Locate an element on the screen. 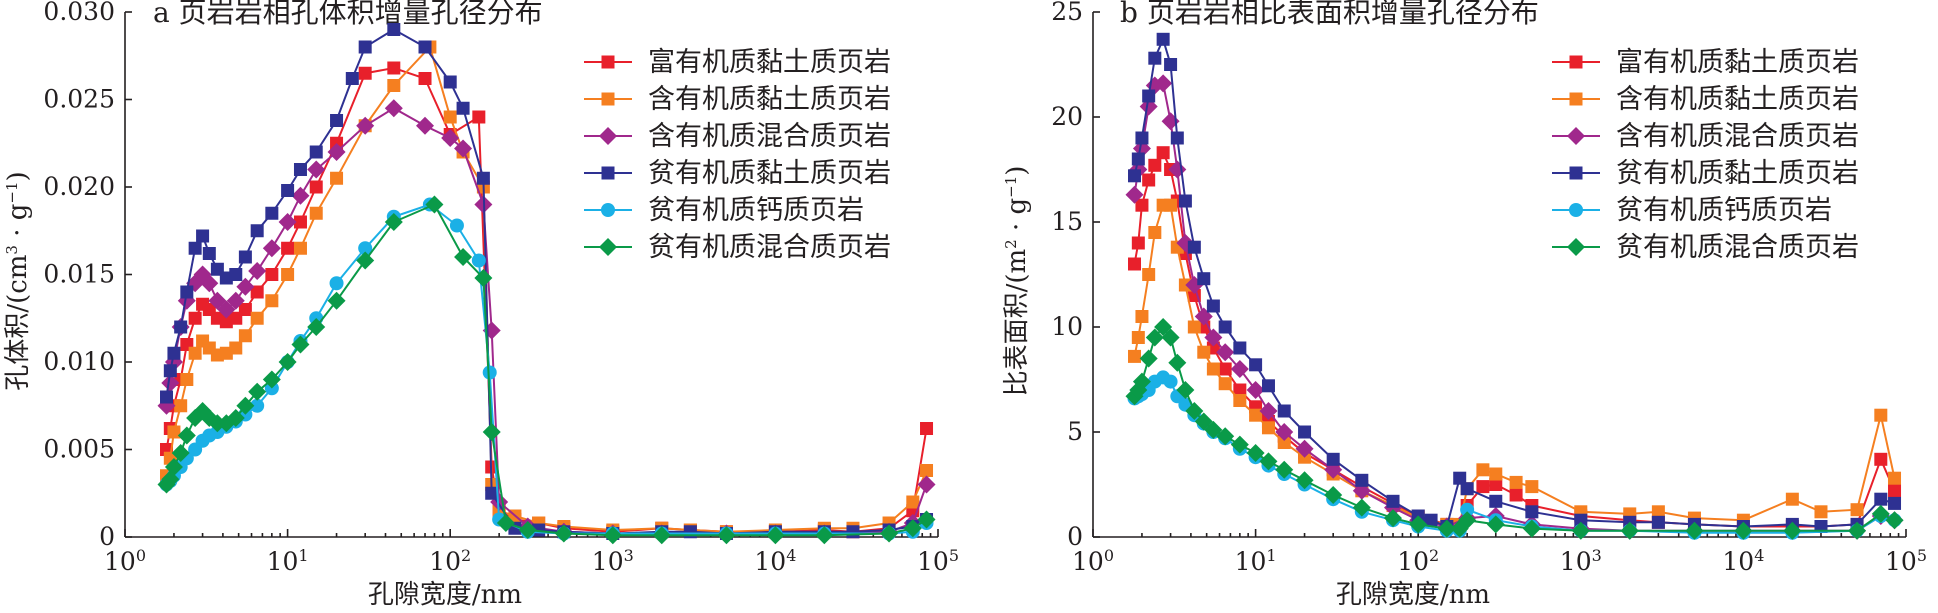 Image resolution: width=1938 pixels, height=613 pixels. x-tick-label: 10² is located at coordinates (1418, 561).